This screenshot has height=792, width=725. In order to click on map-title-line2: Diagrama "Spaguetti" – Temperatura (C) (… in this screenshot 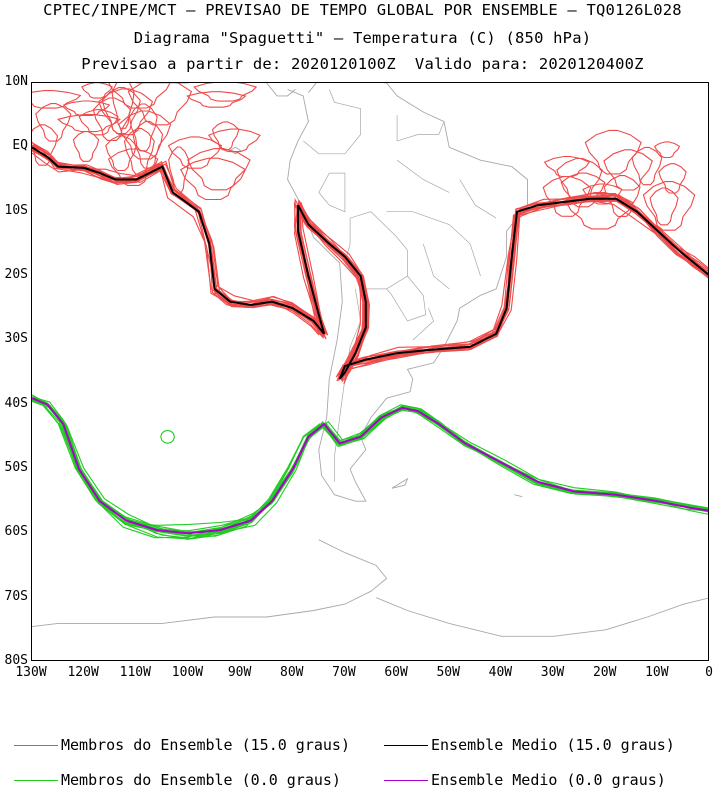, I will do `click(362, 38)`.